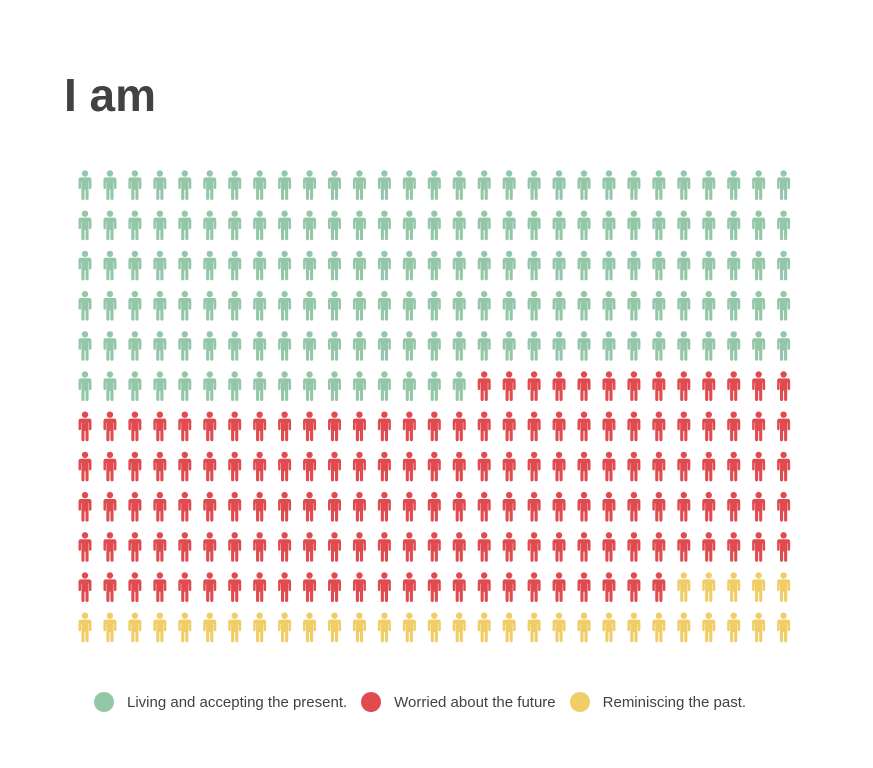 This screenshot has width=873, height=768. What do you see at coordinates (579, 702) in the screenshot?
I see `legend-swatch-past` at bounding box center [579, 702].